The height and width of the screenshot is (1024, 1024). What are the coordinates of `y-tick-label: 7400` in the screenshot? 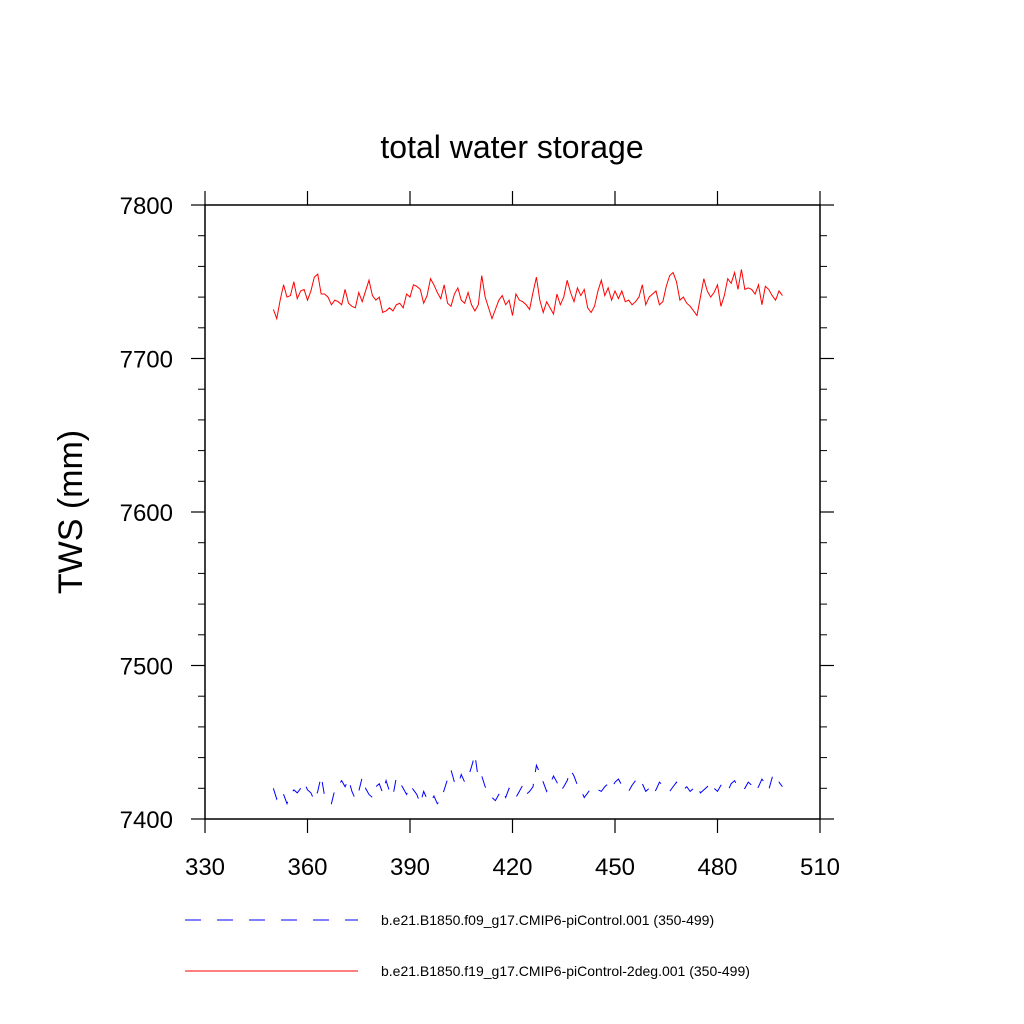 It's located at (146, 820).